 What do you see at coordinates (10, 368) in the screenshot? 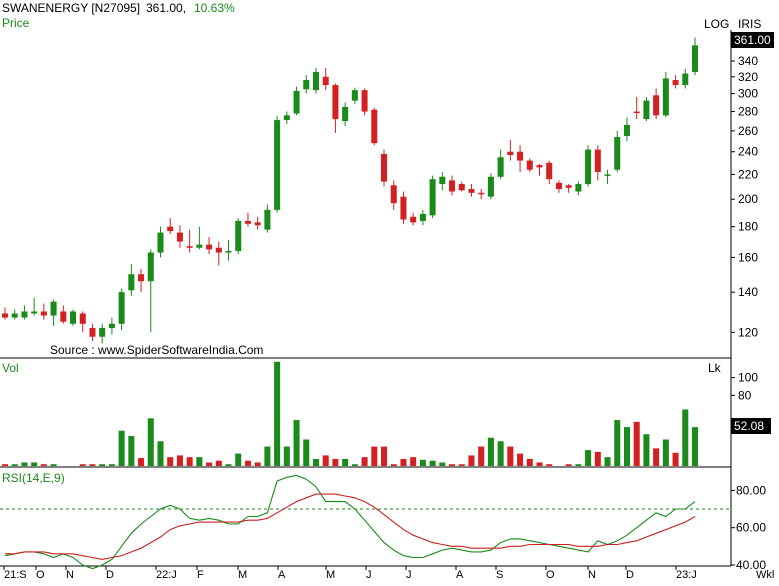
I see `volume-panel-label: Vol` at bounding box center [10, 368].